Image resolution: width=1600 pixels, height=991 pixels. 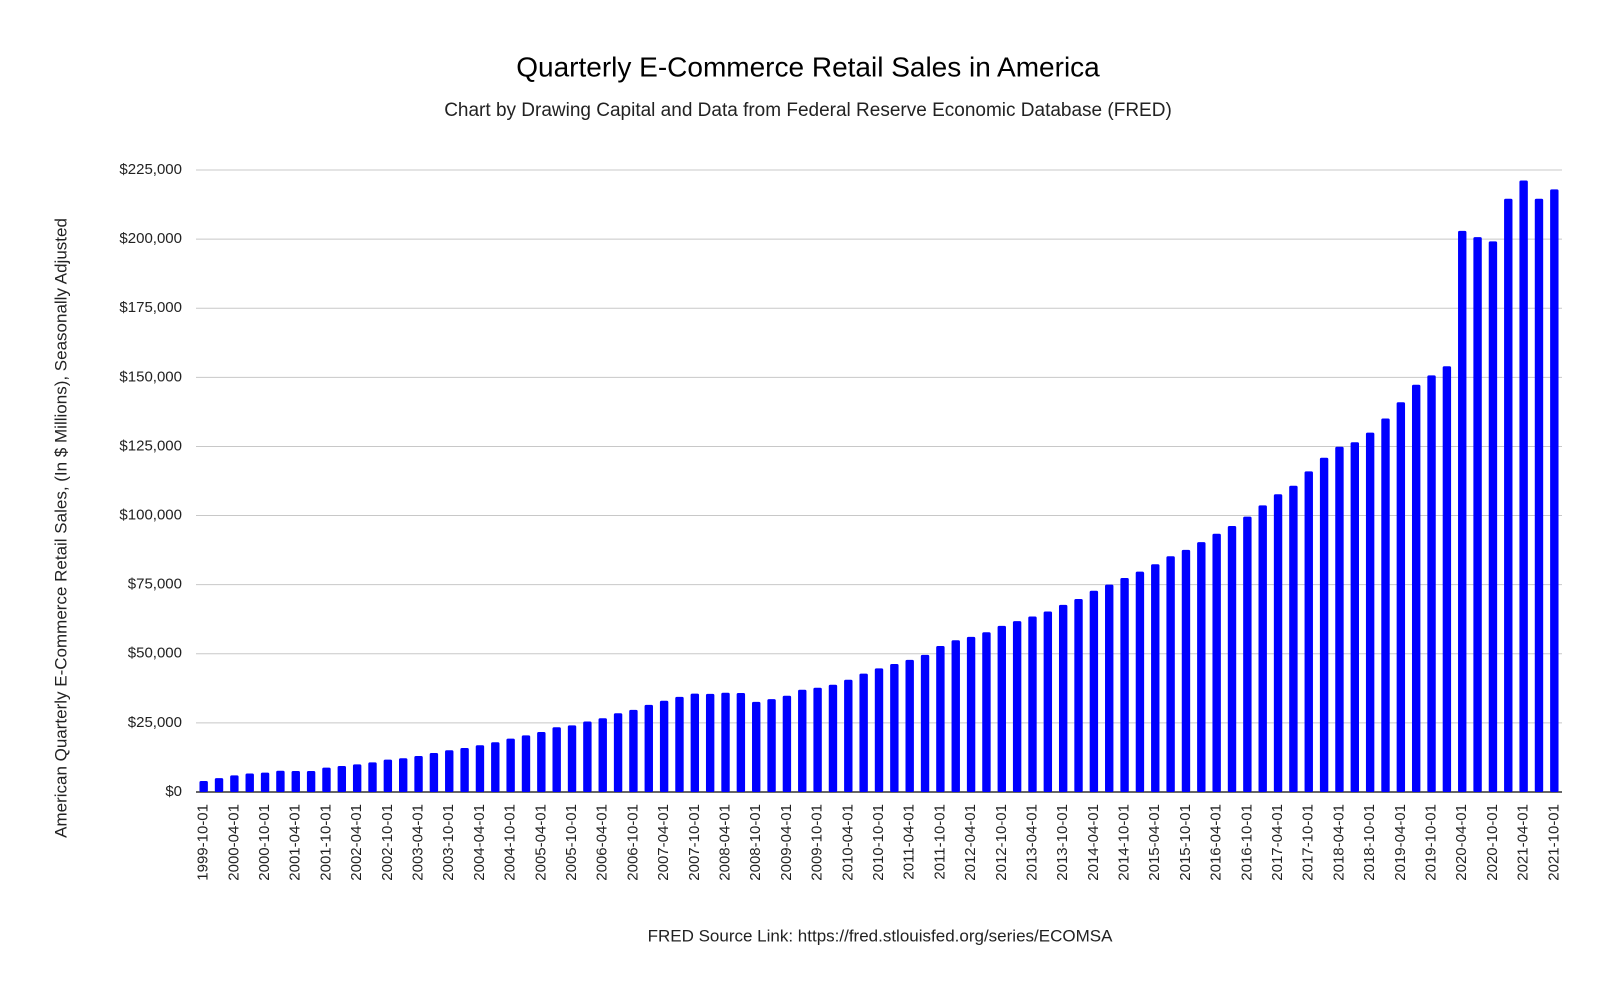 I want to click on x-tick-label: 2008-04-01, so click(x=724, y=842).